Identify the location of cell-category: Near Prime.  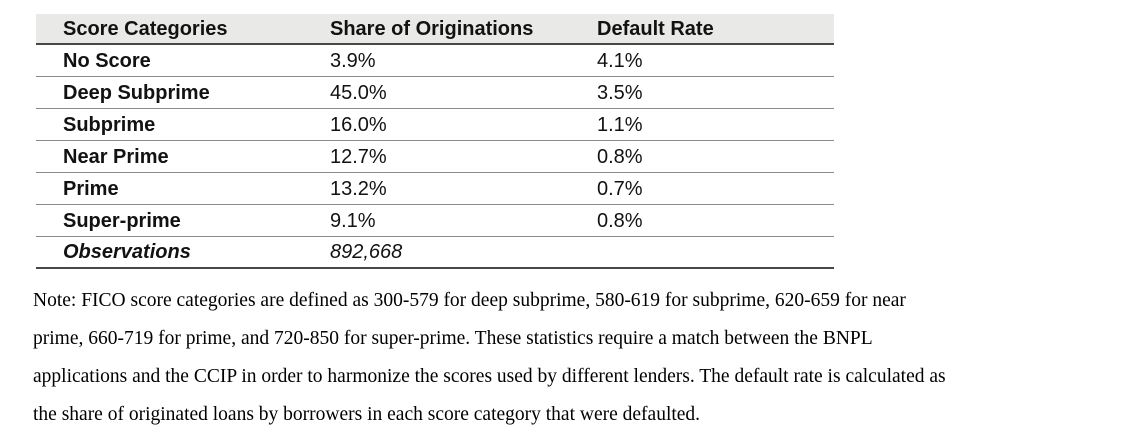
(116, 156).